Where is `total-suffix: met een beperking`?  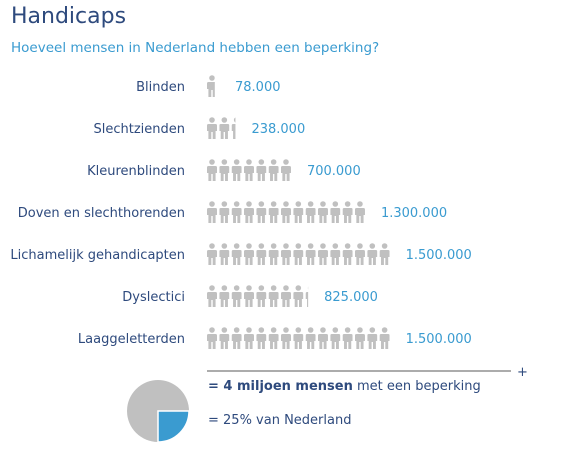
total-suffix: met een beperking is located at coordinates (417, 386).